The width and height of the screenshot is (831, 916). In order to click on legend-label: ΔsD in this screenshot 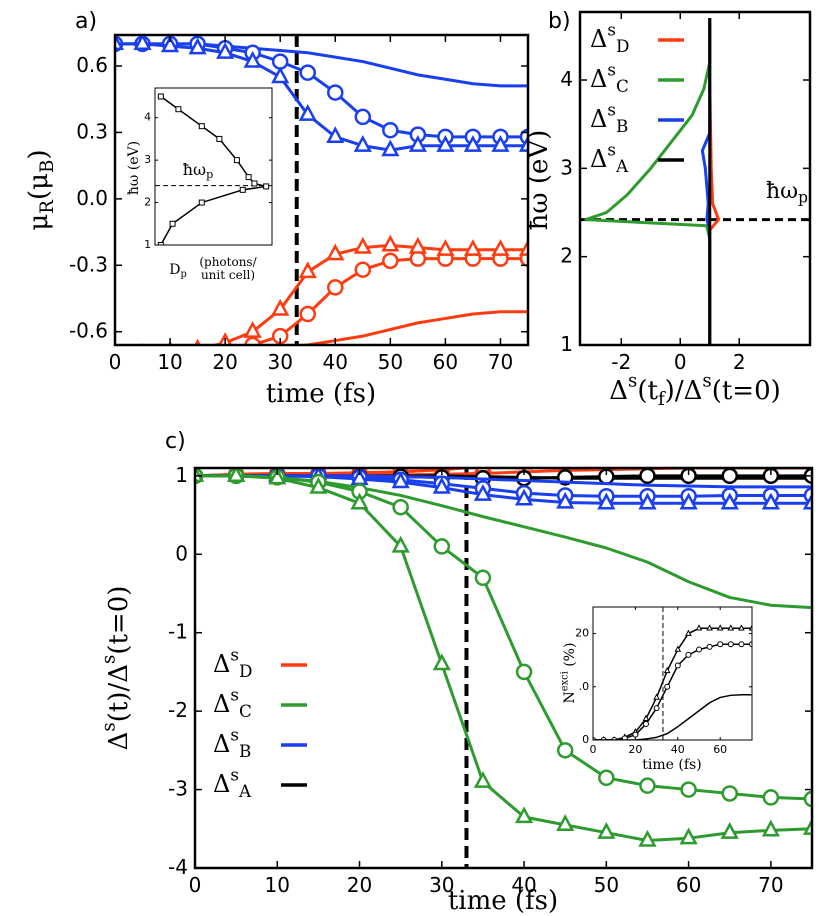, I will do `click(609, 37)`.